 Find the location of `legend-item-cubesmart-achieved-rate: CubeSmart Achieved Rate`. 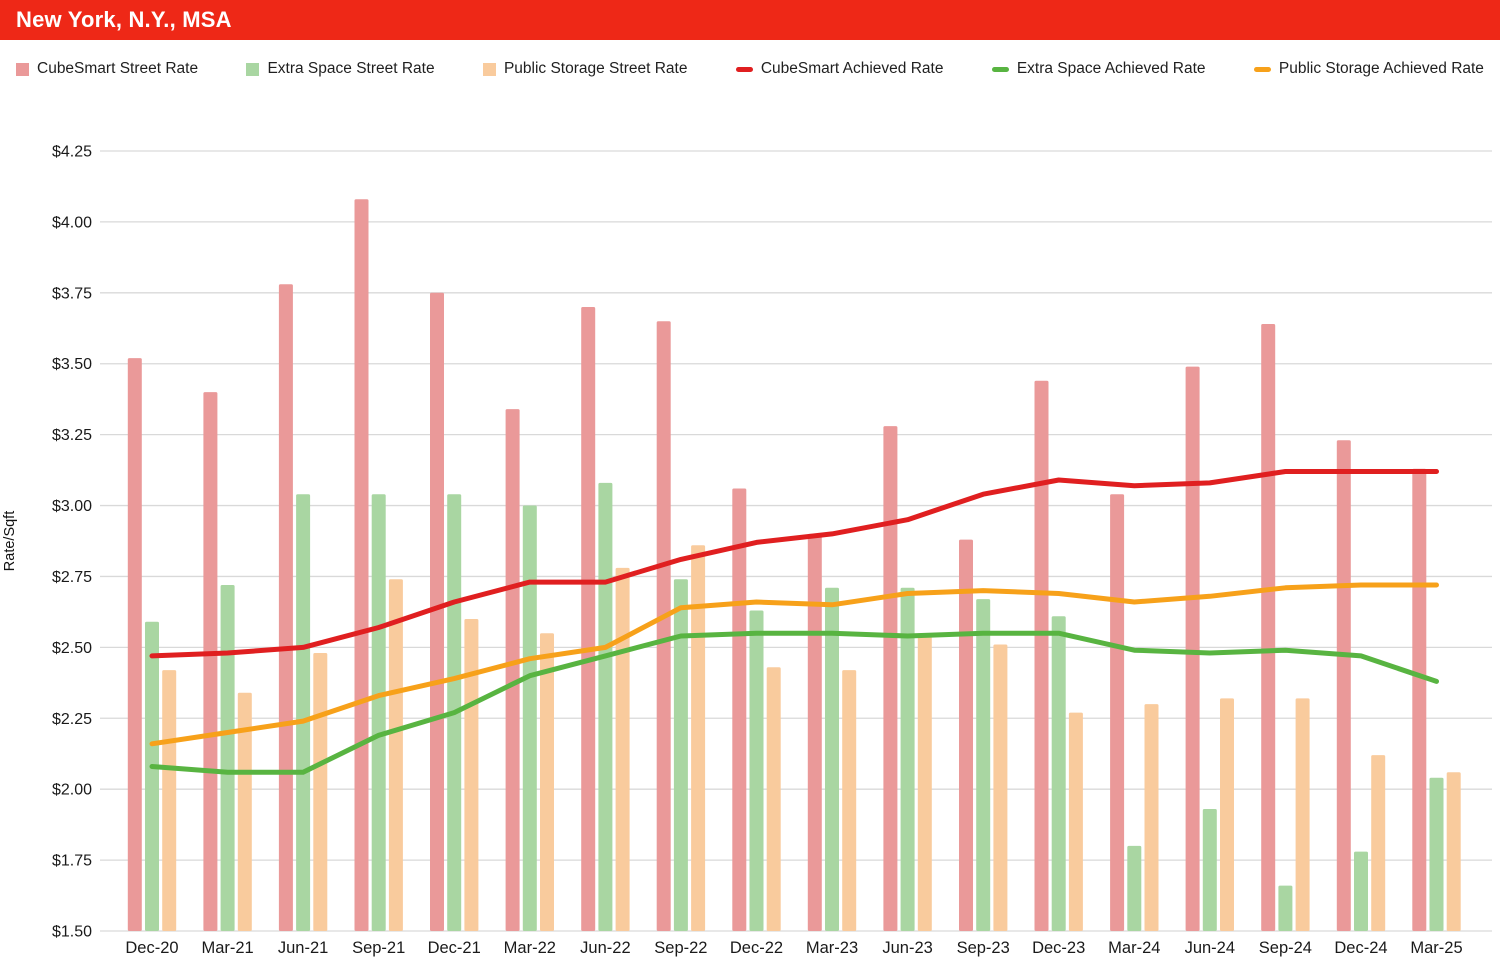

legend-item-cubesmart-achieved-rate: CubeSmart Achieved Rate is located at coordinates (839, 69).